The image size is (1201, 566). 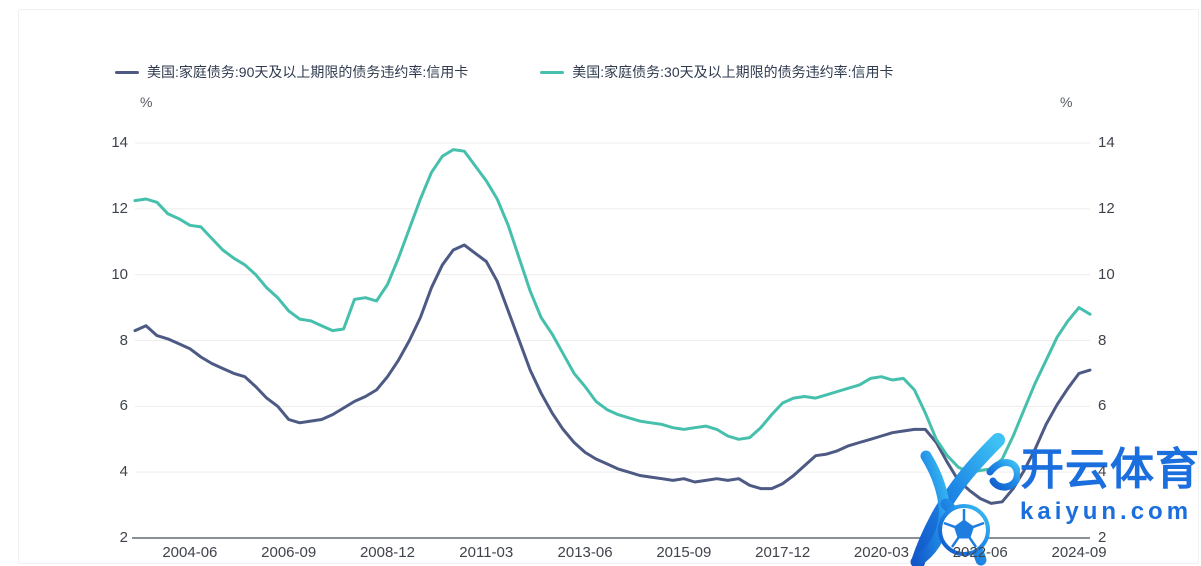 What do you see at coordinates (733, 72) in the screenshot?
I see `legend-label-30day: 美国:家庭债务:30天及以上期限的债务违约率:信用卡` at bounding box center [733, 72].